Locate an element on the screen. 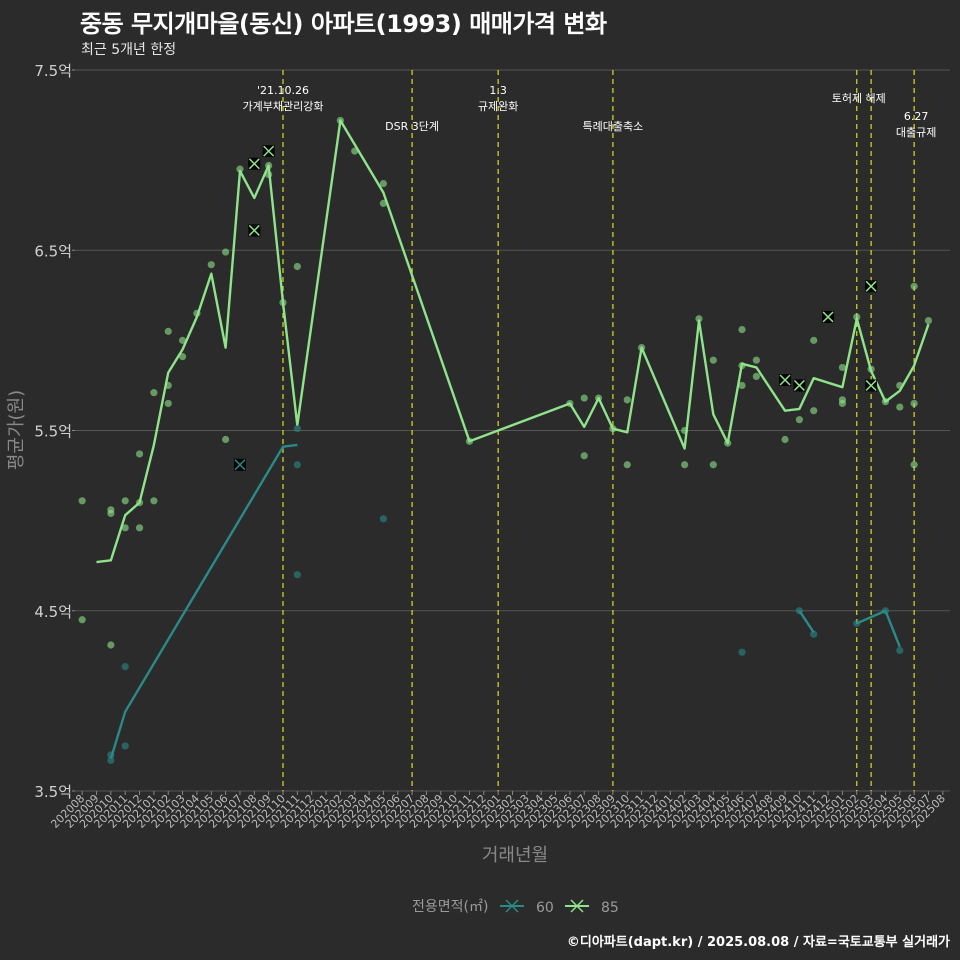  event-label: 토허제 해제 is located at coordinates (859, 98).